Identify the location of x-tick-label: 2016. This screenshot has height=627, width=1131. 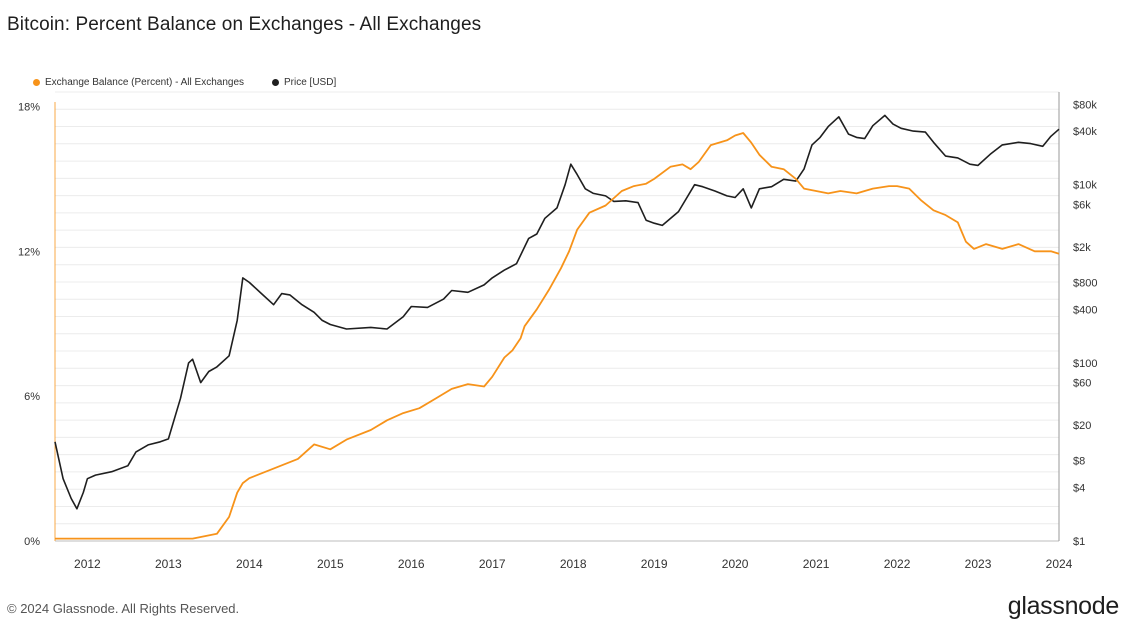
(411, 564).